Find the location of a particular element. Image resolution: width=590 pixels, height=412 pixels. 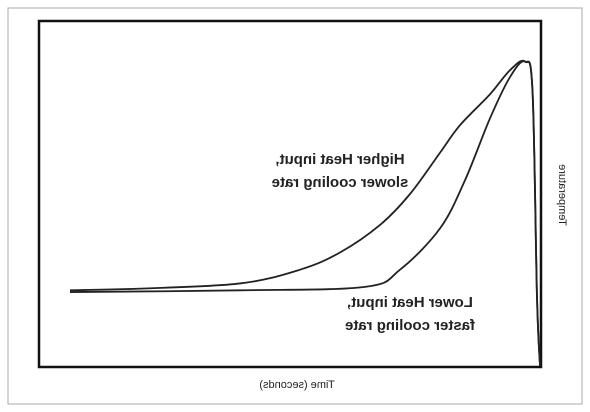

annotation: Higher Heat input, is located at coordinates (339, 159).